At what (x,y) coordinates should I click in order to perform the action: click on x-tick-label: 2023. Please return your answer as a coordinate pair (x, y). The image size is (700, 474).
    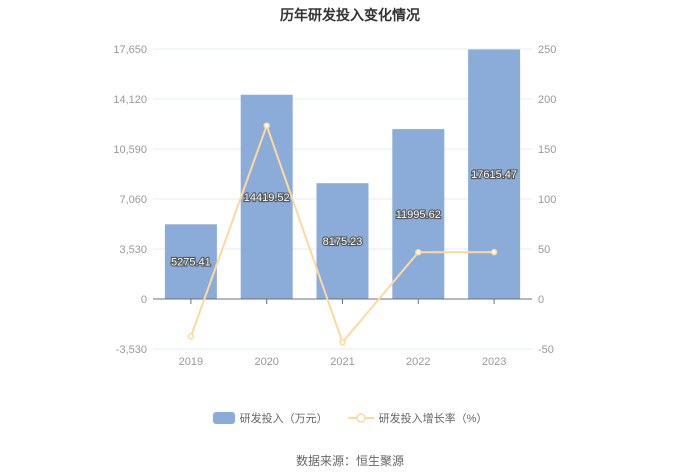
    Looking at the image, I should click on (494, 362).